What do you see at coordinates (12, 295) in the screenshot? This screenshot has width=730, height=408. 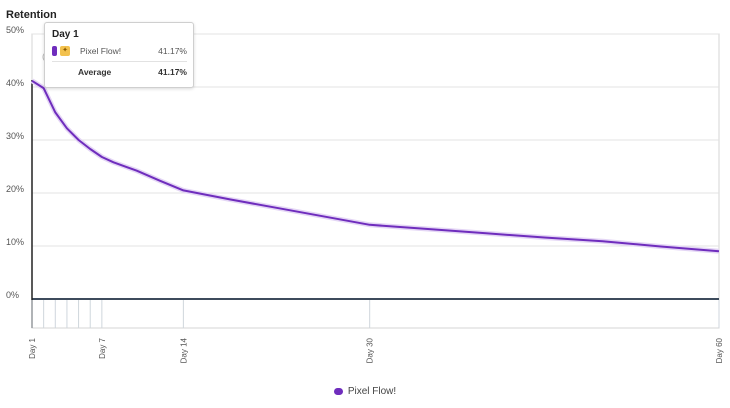 I see `y-tick-label: 0%` at bounding box center [12, 295].